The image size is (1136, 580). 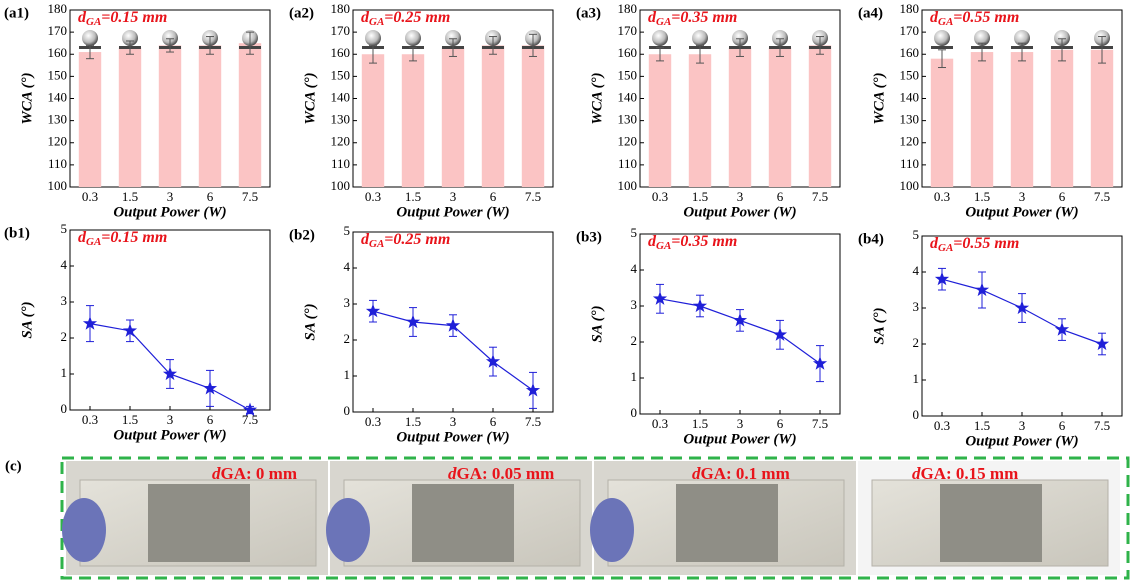 I want to click on plot-frame, so click(x=1022, y=326).